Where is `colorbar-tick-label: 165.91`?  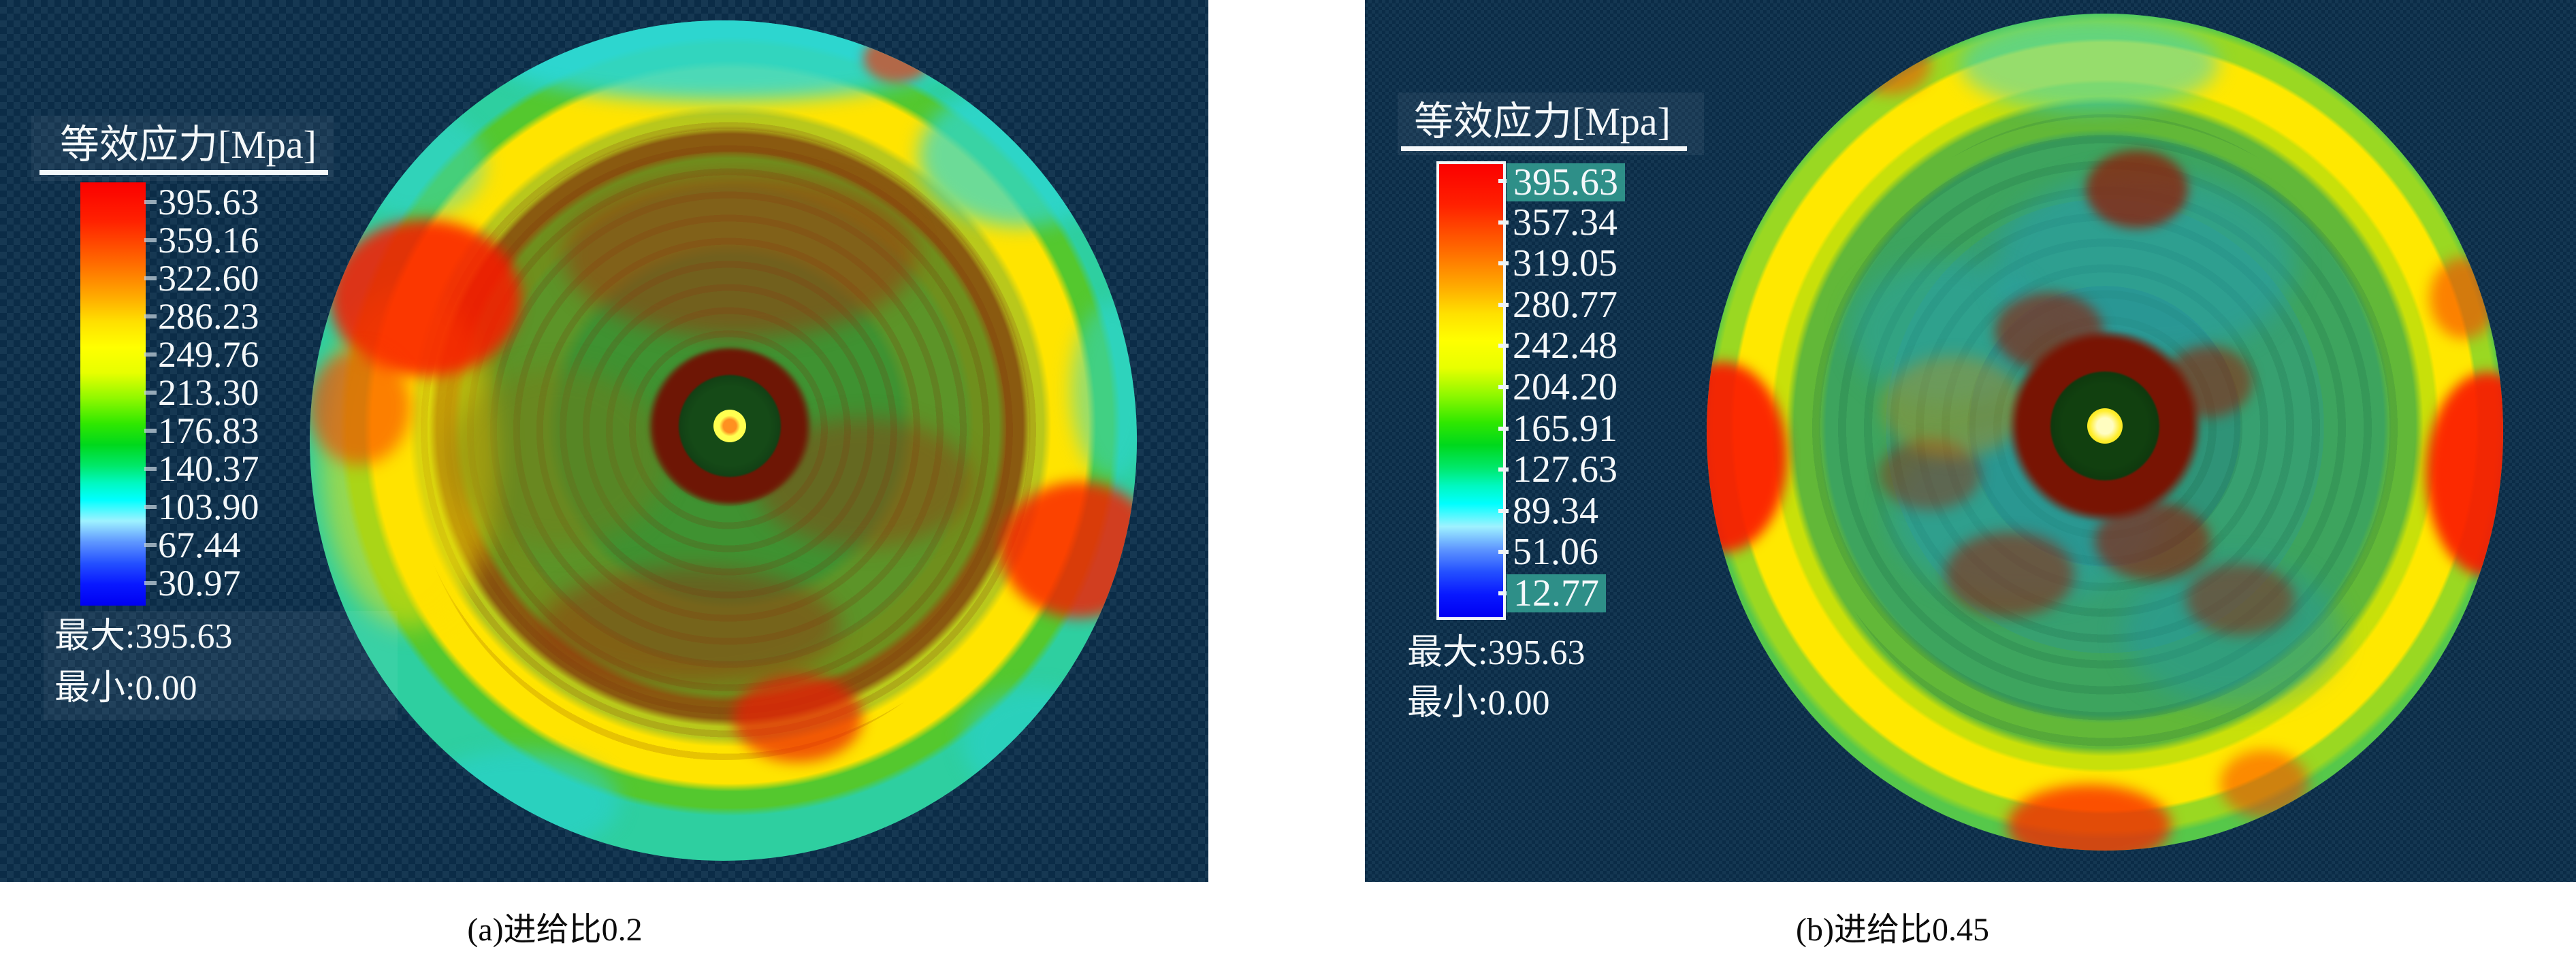
colorbar-tick-label: 165.91 is located at coordinates (1565, 429).